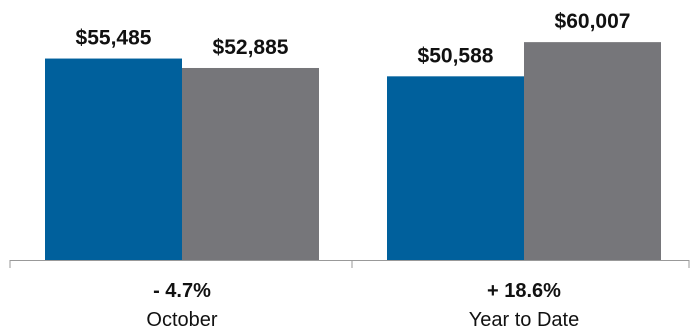  I want to click on value-label: $60,007, so click(593, 21).